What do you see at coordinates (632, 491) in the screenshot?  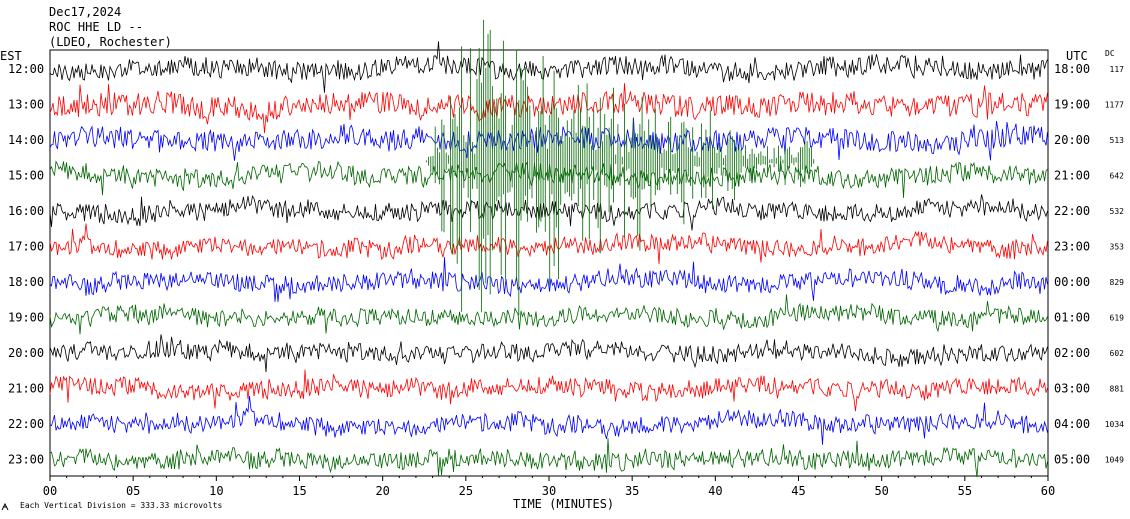 I see `x-tick-label: 35` at bounding box center [632, 491].